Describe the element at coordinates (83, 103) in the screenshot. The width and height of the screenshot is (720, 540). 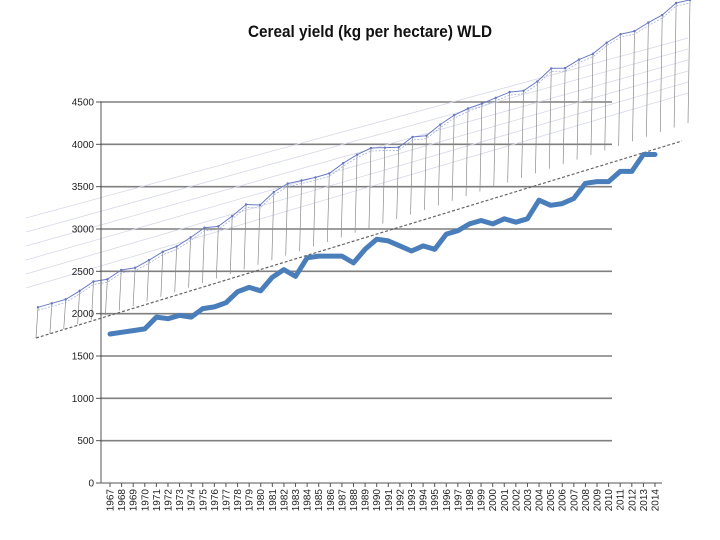
I see `y-tick-label: 4500` at that location.